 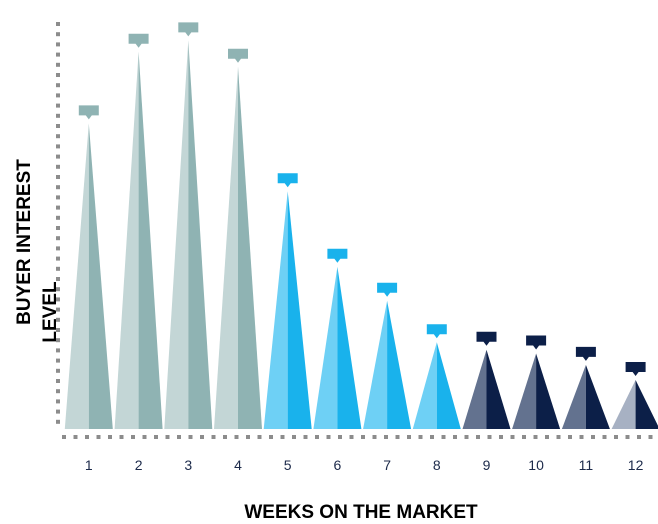 I want to click on x-tick-label: 4, so click(x=238, y=465).